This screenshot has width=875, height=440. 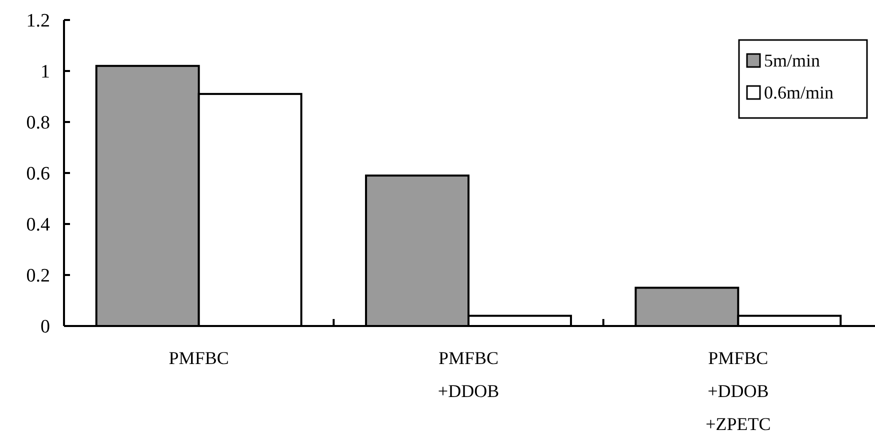 I want to click on legend-label: 0.6m/min, so click(x=799, y=92).